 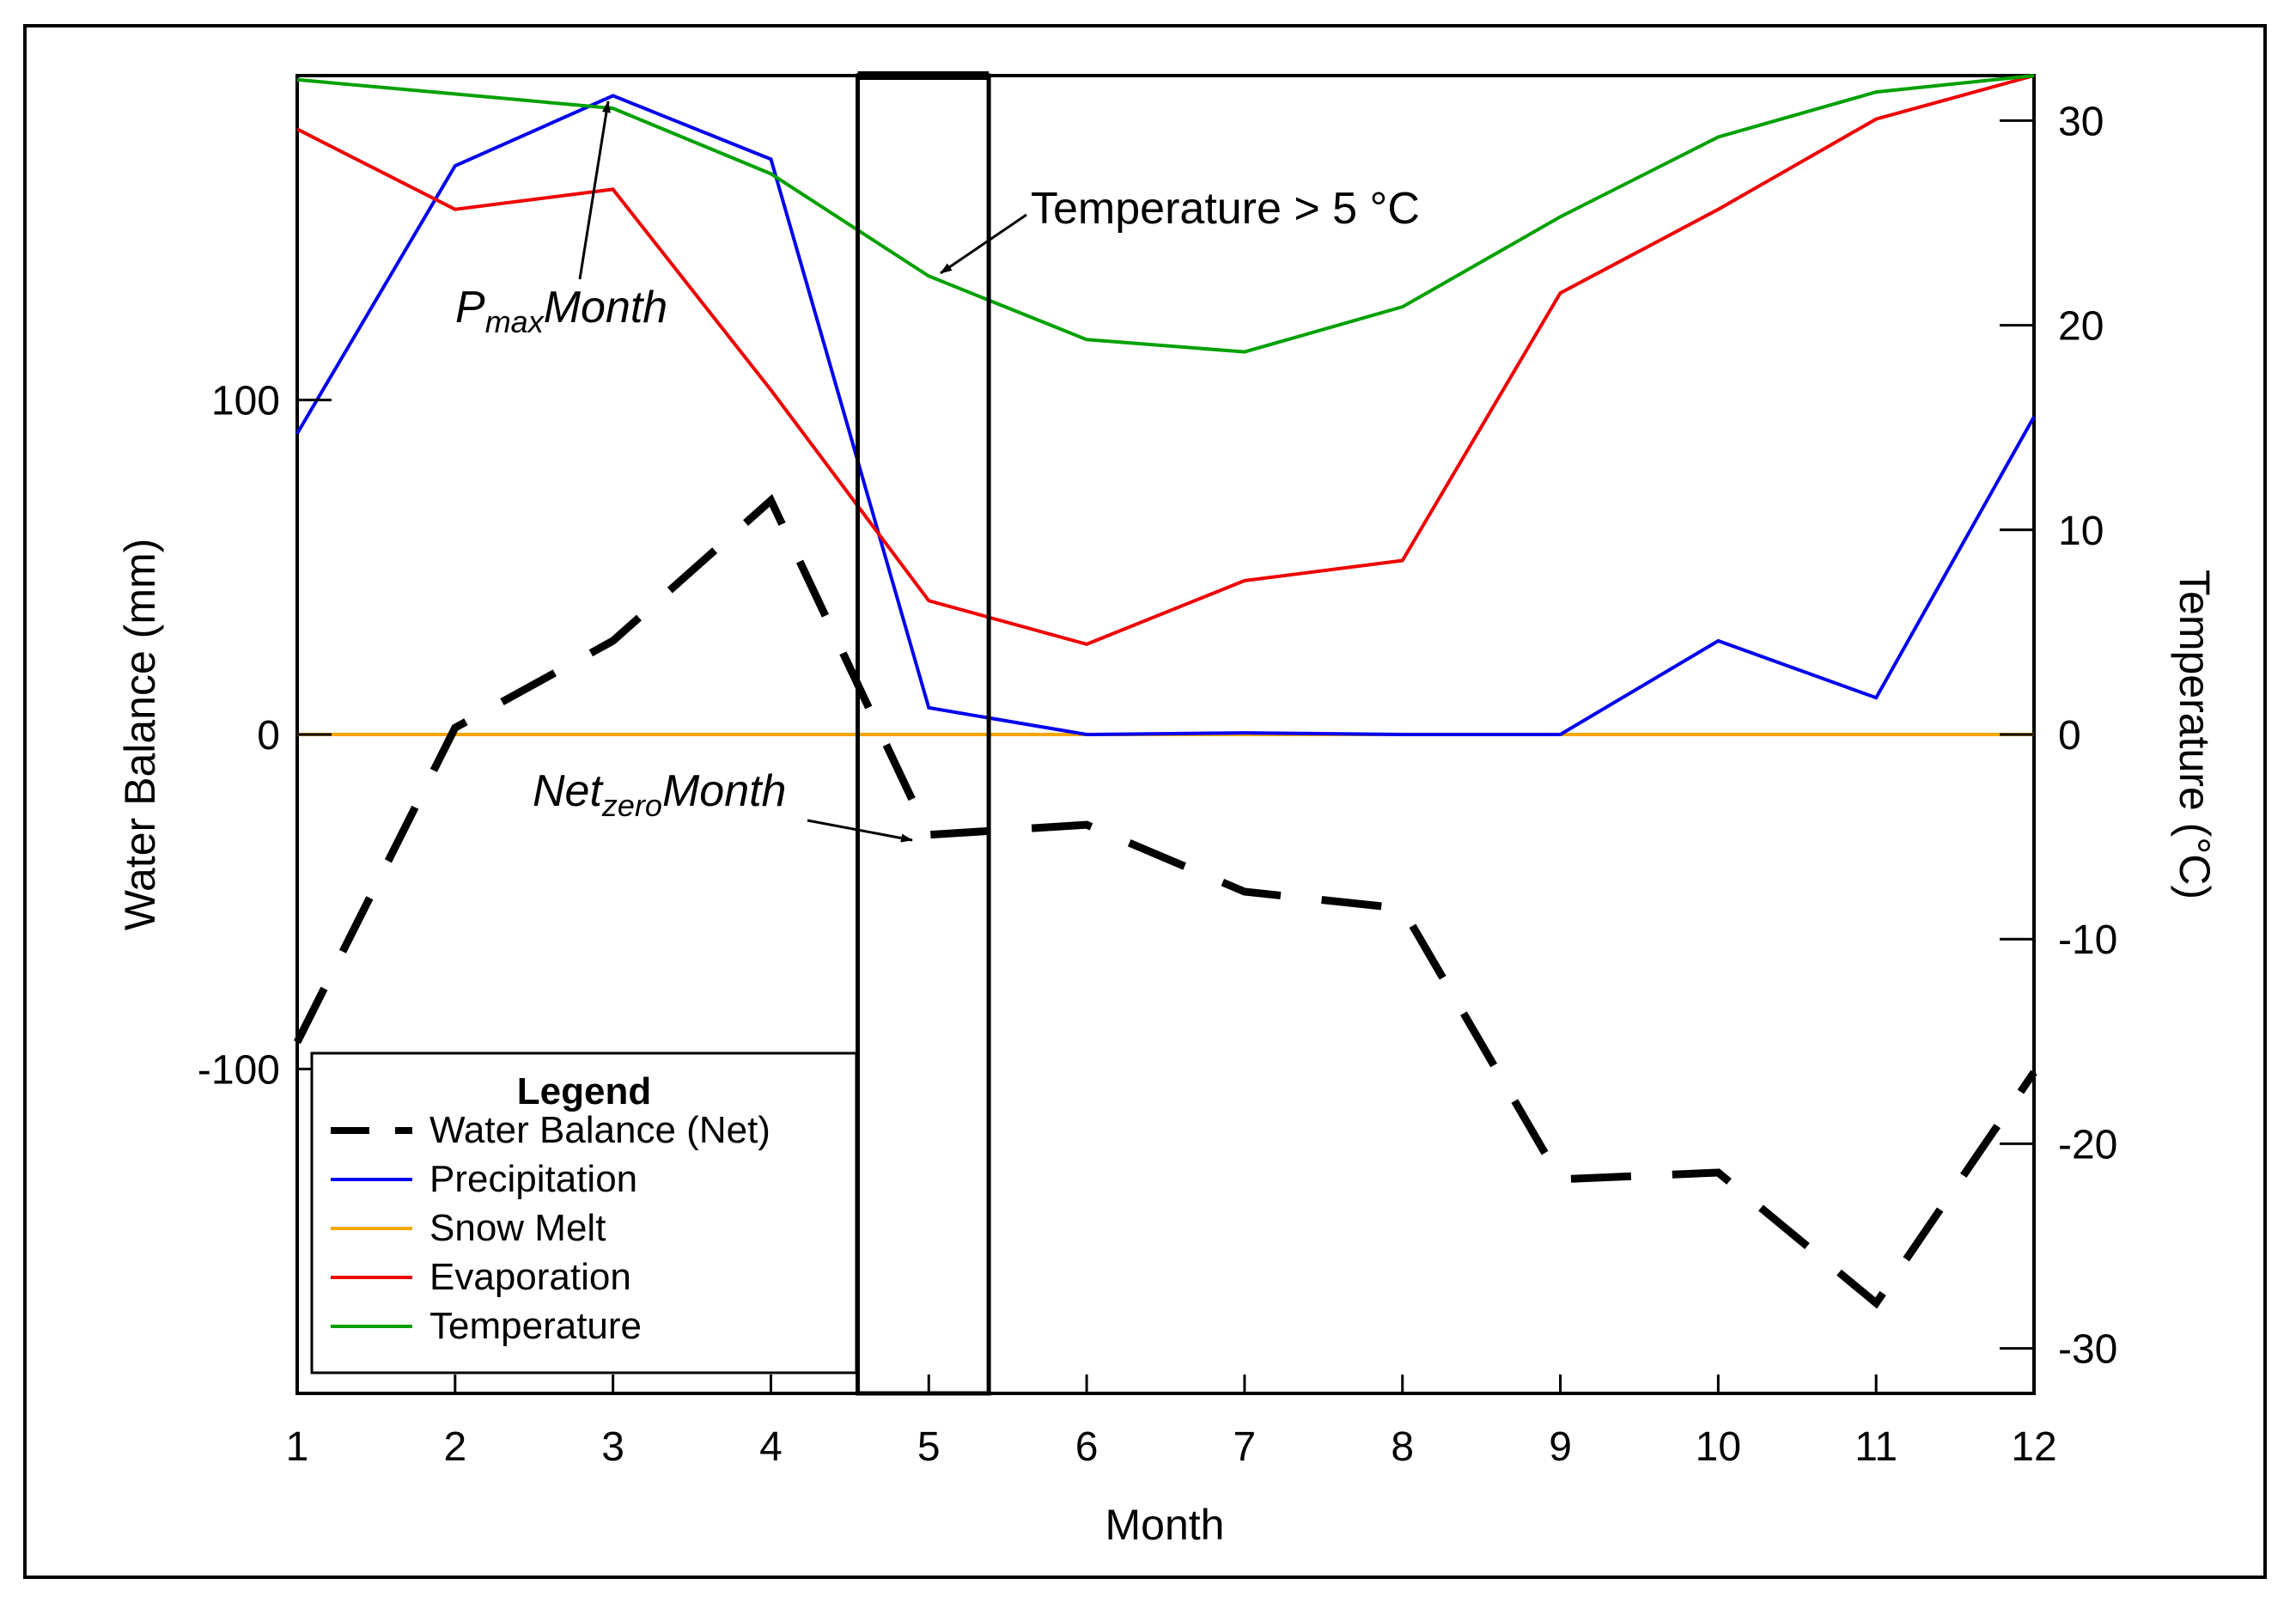 What do you see at coordinates (860, 831) in the screenshot?
I see `arrow-netzero` at bounding box center [860, 831].